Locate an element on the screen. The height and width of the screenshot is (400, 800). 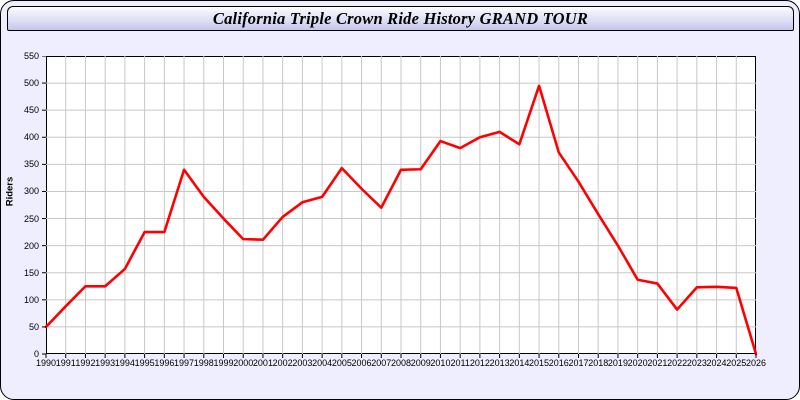
x-tick-label: 2012 is located at coordinates (479, 363).